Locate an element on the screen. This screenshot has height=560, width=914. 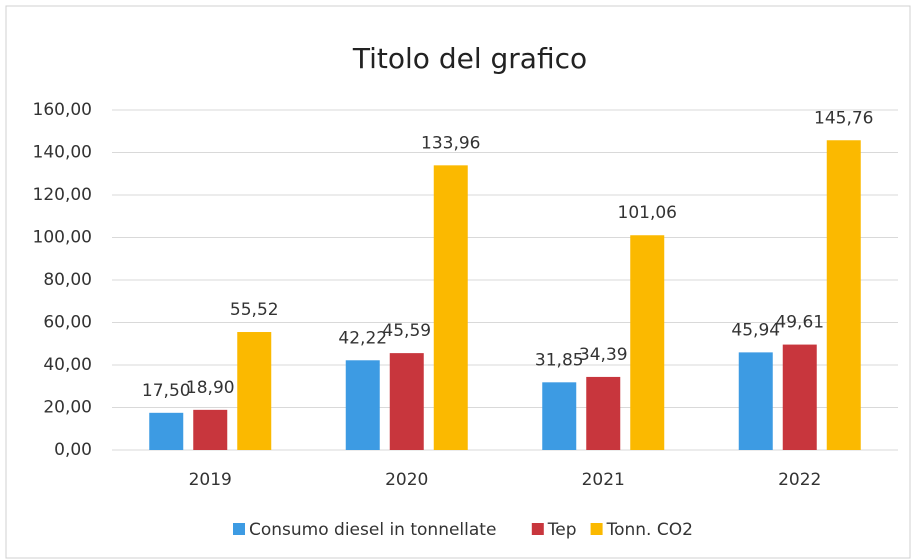
data-label: 42,22 is located at coordinates (362, 338).